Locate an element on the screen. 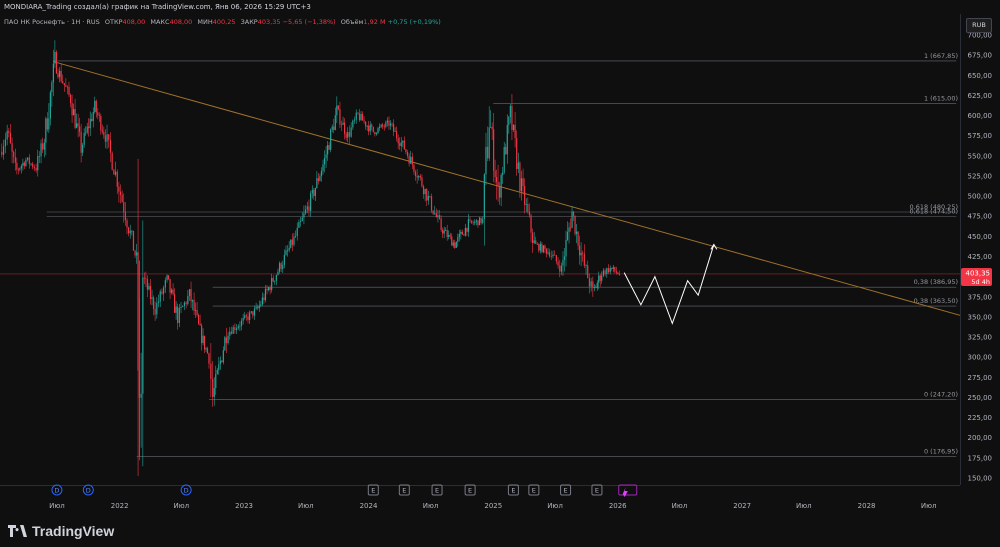 The image size is (1000, 547). y-tick-label: 550,00 is located at coordinates (980, 156).